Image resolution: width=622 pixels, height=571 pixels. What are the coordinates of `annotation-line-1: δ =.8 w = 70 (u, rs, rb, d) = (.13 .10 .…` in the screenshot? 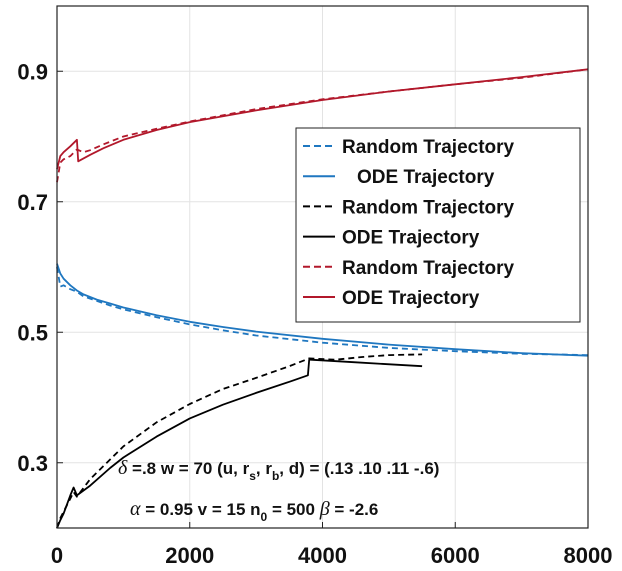 It's located at (278, 470).